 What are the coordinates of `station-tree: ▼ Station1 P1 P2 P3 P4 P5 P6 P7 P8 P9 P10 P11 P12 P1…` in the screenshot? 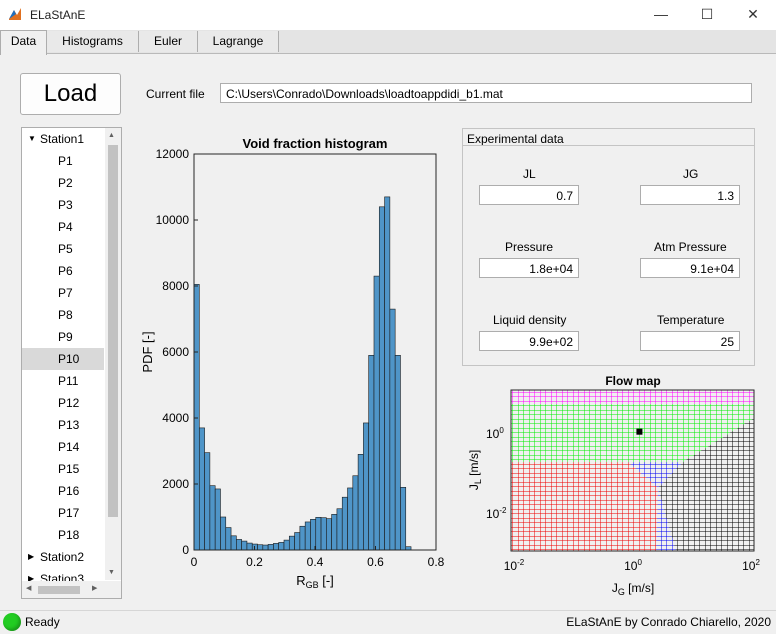 It's located at (71, 363).